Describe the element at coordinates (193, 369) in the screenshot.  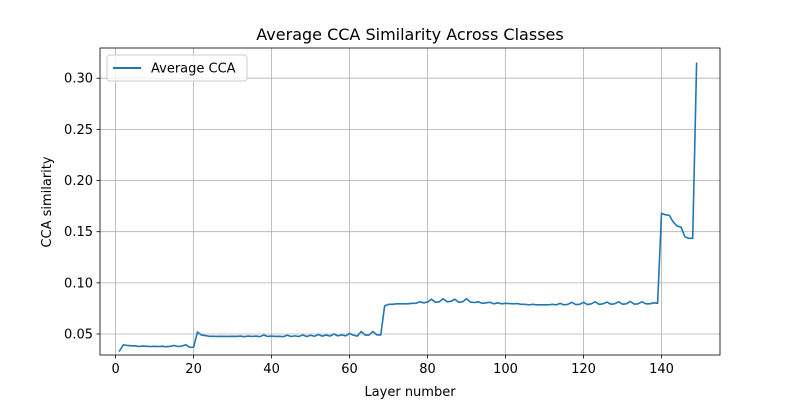
I see `x-tick-label: 20` at that location.